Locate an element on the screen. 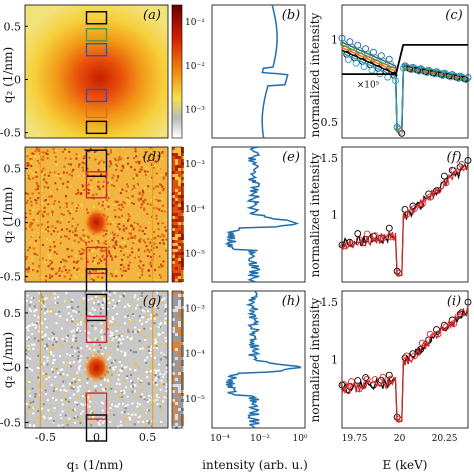 This screenshot has width=474, height=474. image-frame is located at coordinates (96, 71).